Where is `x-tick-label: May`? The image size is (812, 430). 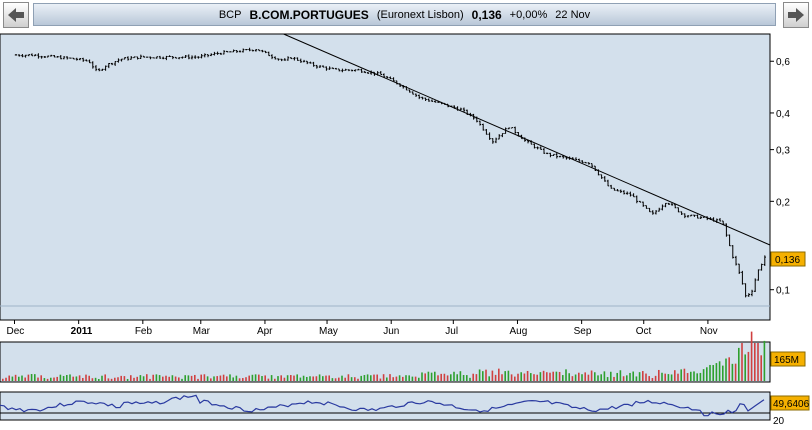
x-tick-label: May is located at coordinates (328, 331).